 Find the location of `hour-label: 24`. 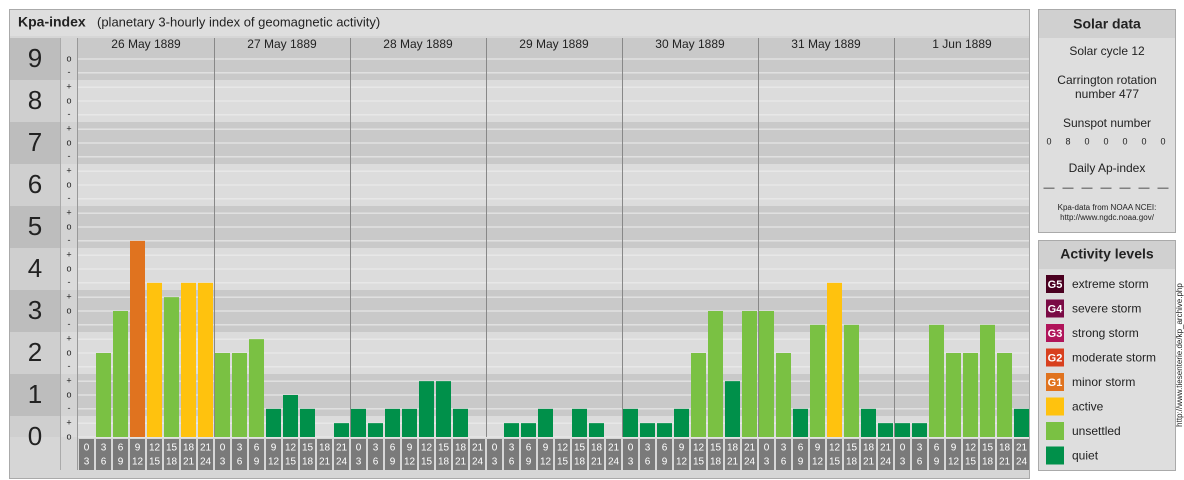

hour-label: 24 is located at coordinates (614, 462).